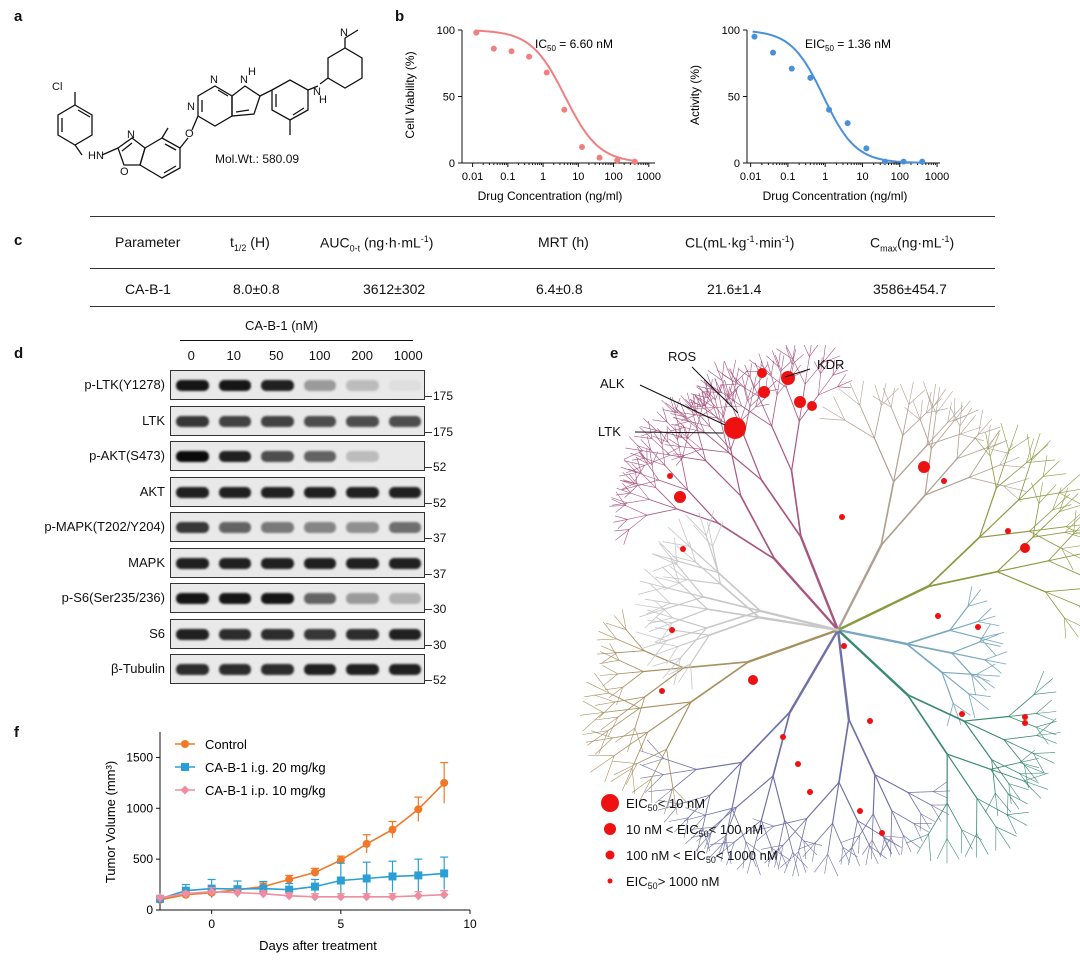 This screenshot has width=1080, height=961. I want to click on atom-o-oxazole: O, so click(124, 172).